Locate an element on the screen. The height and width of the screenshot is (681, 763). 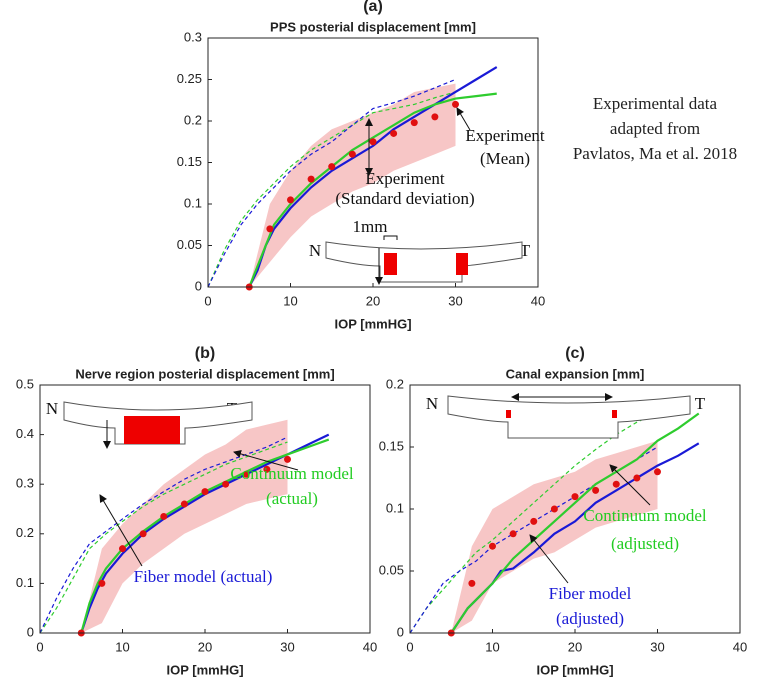
panel-label: (c) is located at coordinates (575, 353).